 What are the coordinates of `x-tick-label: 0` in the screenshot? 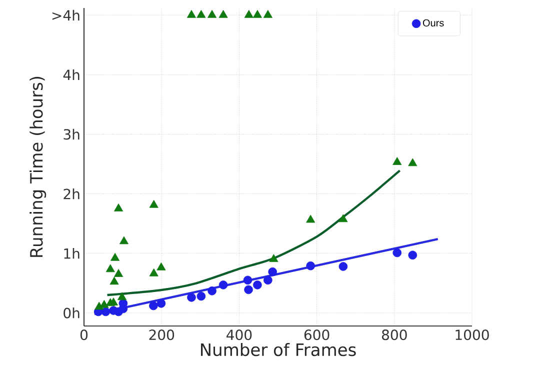 It's located at (84, 335).